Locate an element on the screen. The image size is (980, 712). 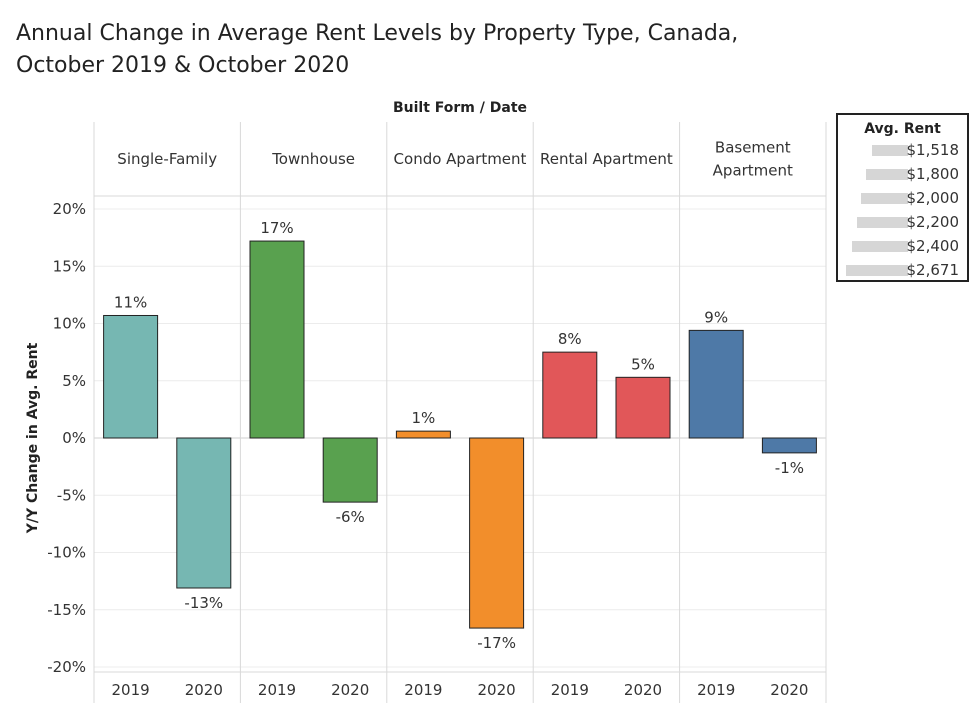
data-label: -13% is located at coordinates (203, 603).